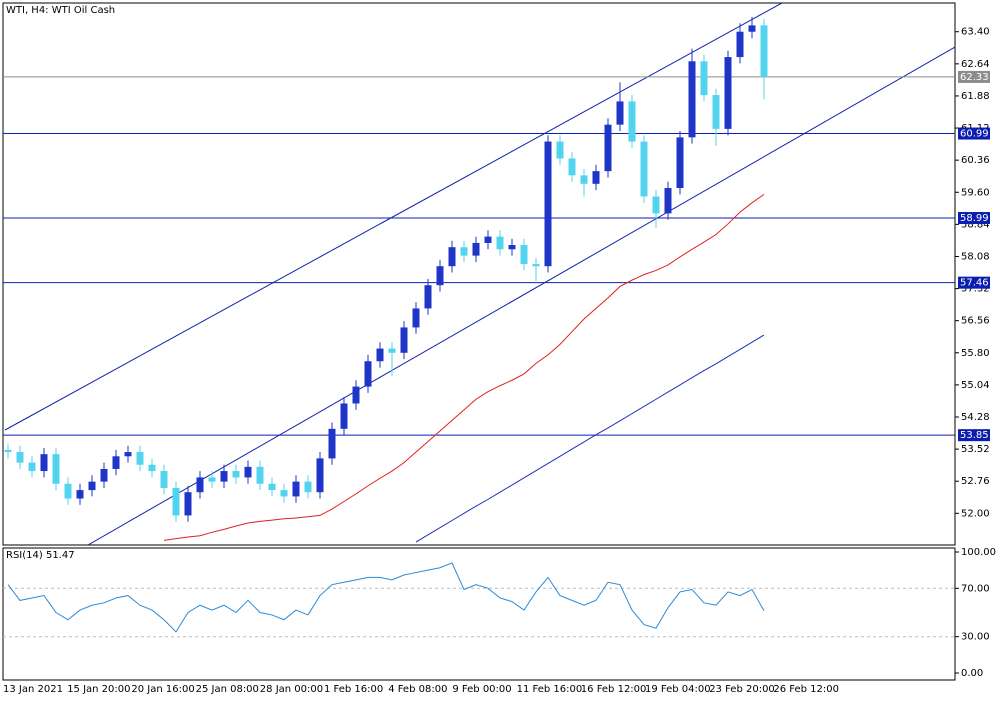 The width and height of the screenshot is (1000, 704). What do you see at coordinates (975, 64) in the screenshot?
I see `y-tick-label: 62.64` at bounding box center [975, 64].